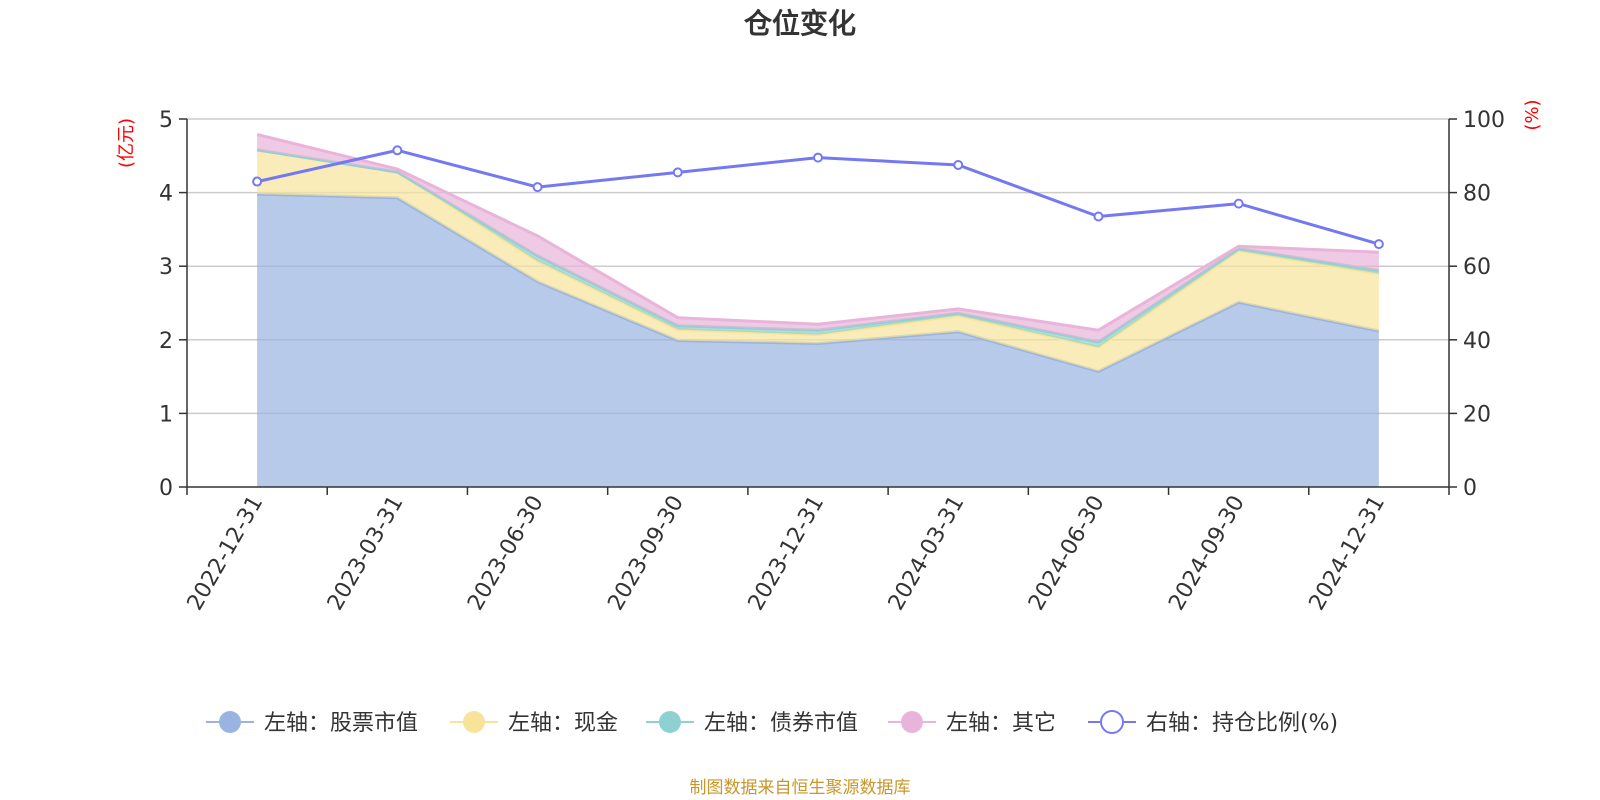 The width and height of the screenshot is (1600, 800). I want to click on x-axis-tick-label: 2023-03-31, so click(366, 553).